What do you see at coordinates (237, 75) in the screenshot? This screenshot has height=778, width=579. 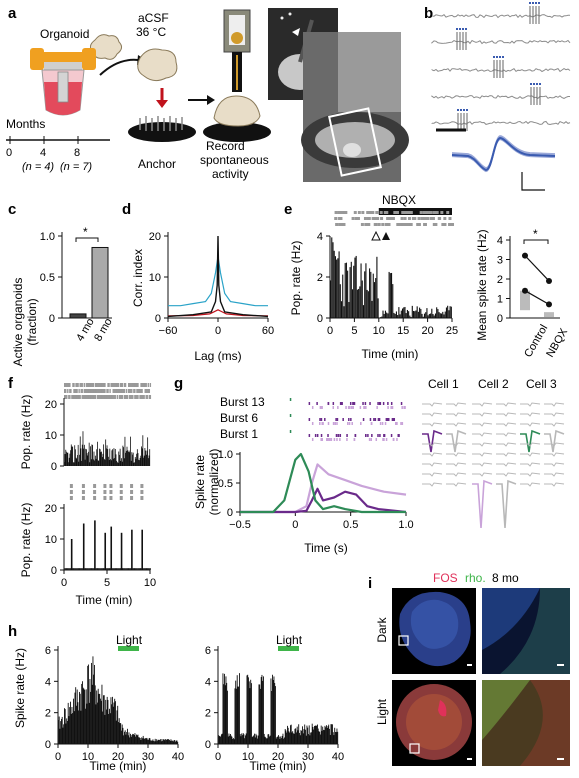 I see `recording-probe-icon` at bounding box center [237, 75].